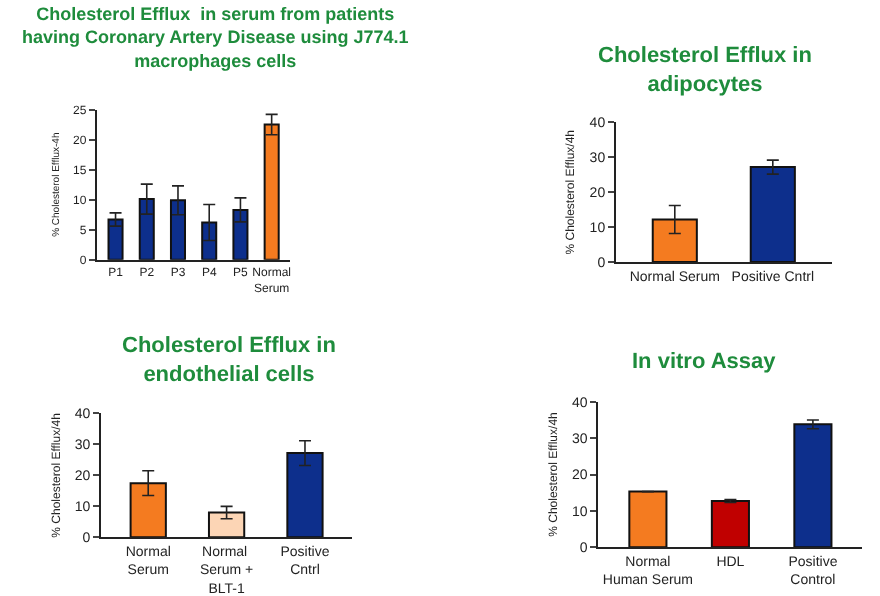 The width and height of the screenshot is (880, 596). Describe the element at coordinates (229, 360) in the screenshot. I see `chart-title: Cholesterol Efflux in endothelial cells` at that location.